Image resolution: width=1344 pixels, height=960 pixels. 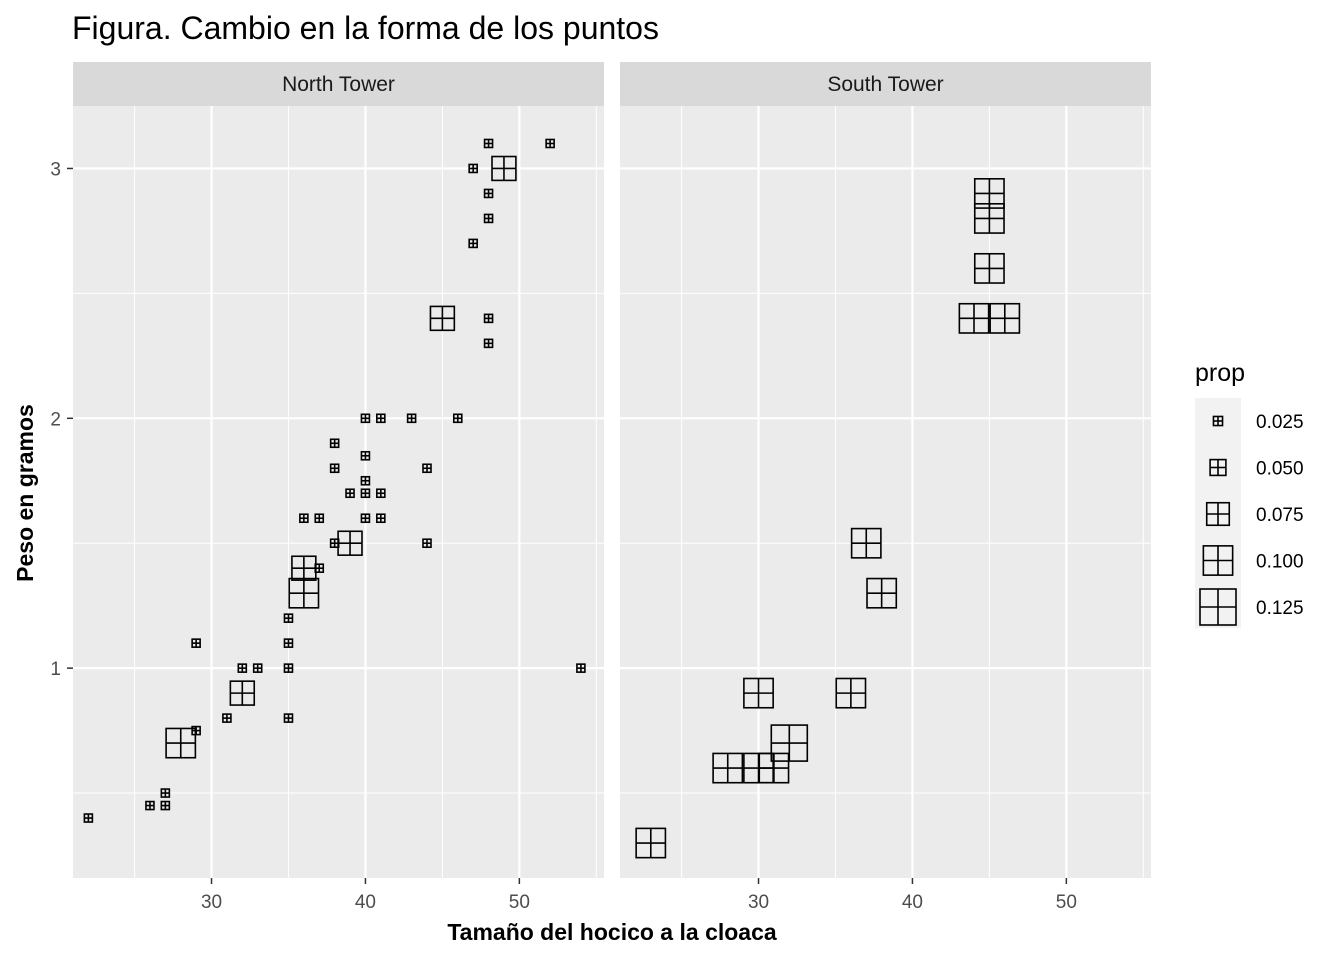 What do you see at coordinates (1280, 608) in the screenshot?
I see `legend-label: 0.125` at bounding box center [1280, 608].